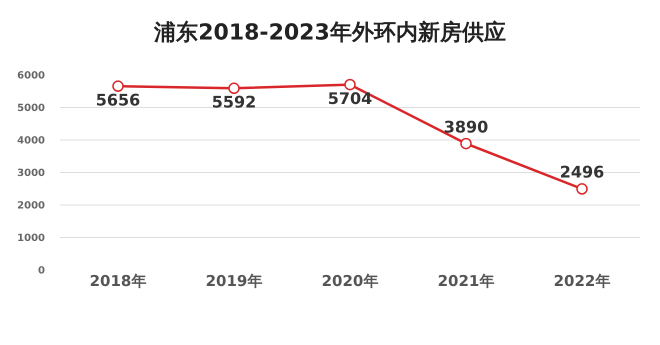 This screenshot has height=345, width=660. What do you see at coordinates (234, 102) in the screenshot?
I see `data-label: 5592` at bounding box center [234, 102].